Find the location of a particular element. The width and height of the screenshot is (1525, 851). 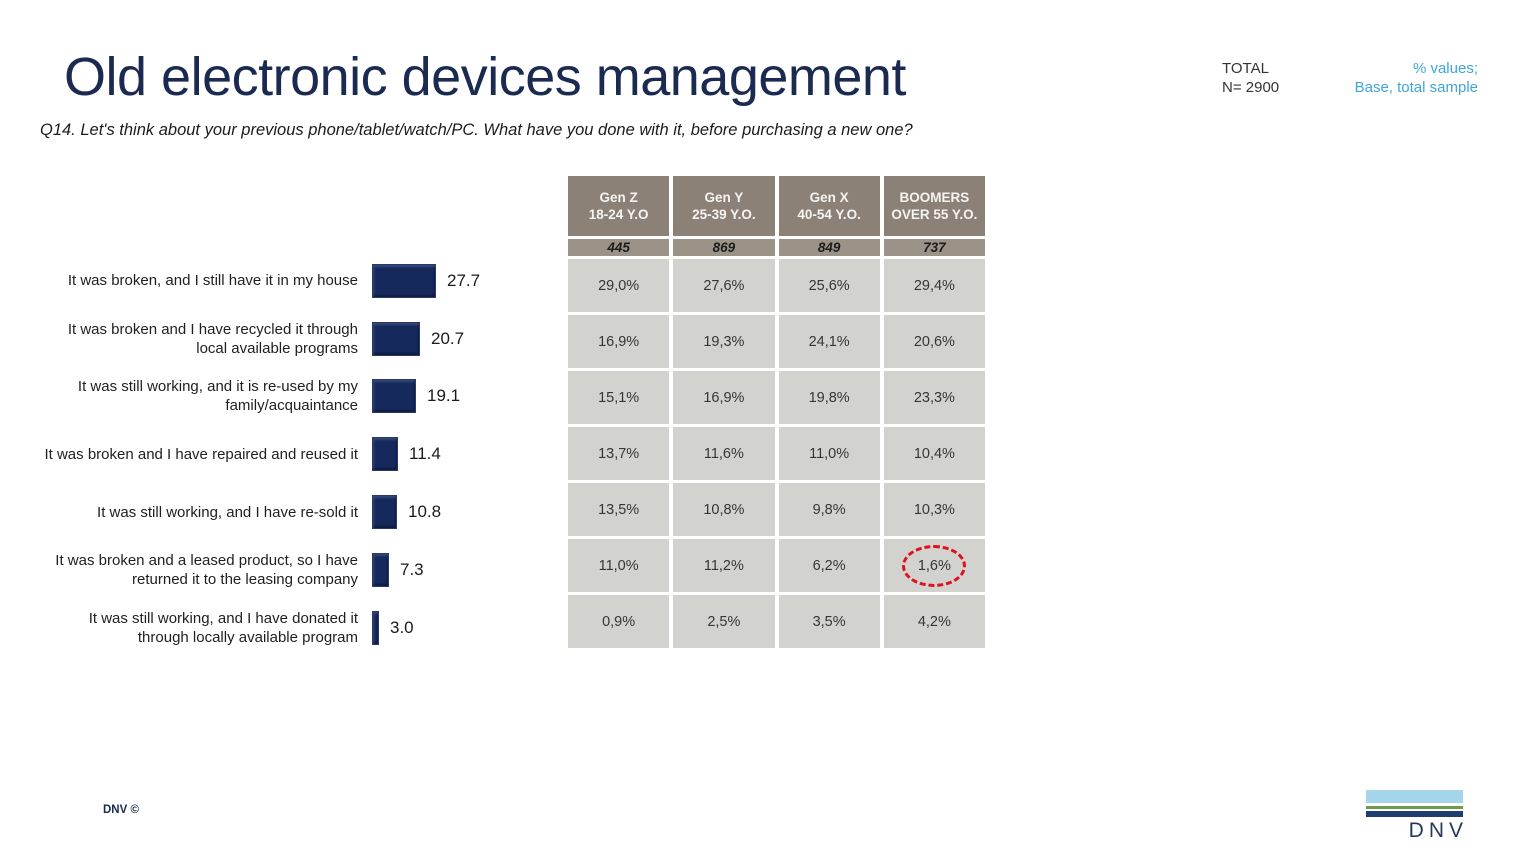

column-gen-label: Gen Y is located at coordinates (724, 197).